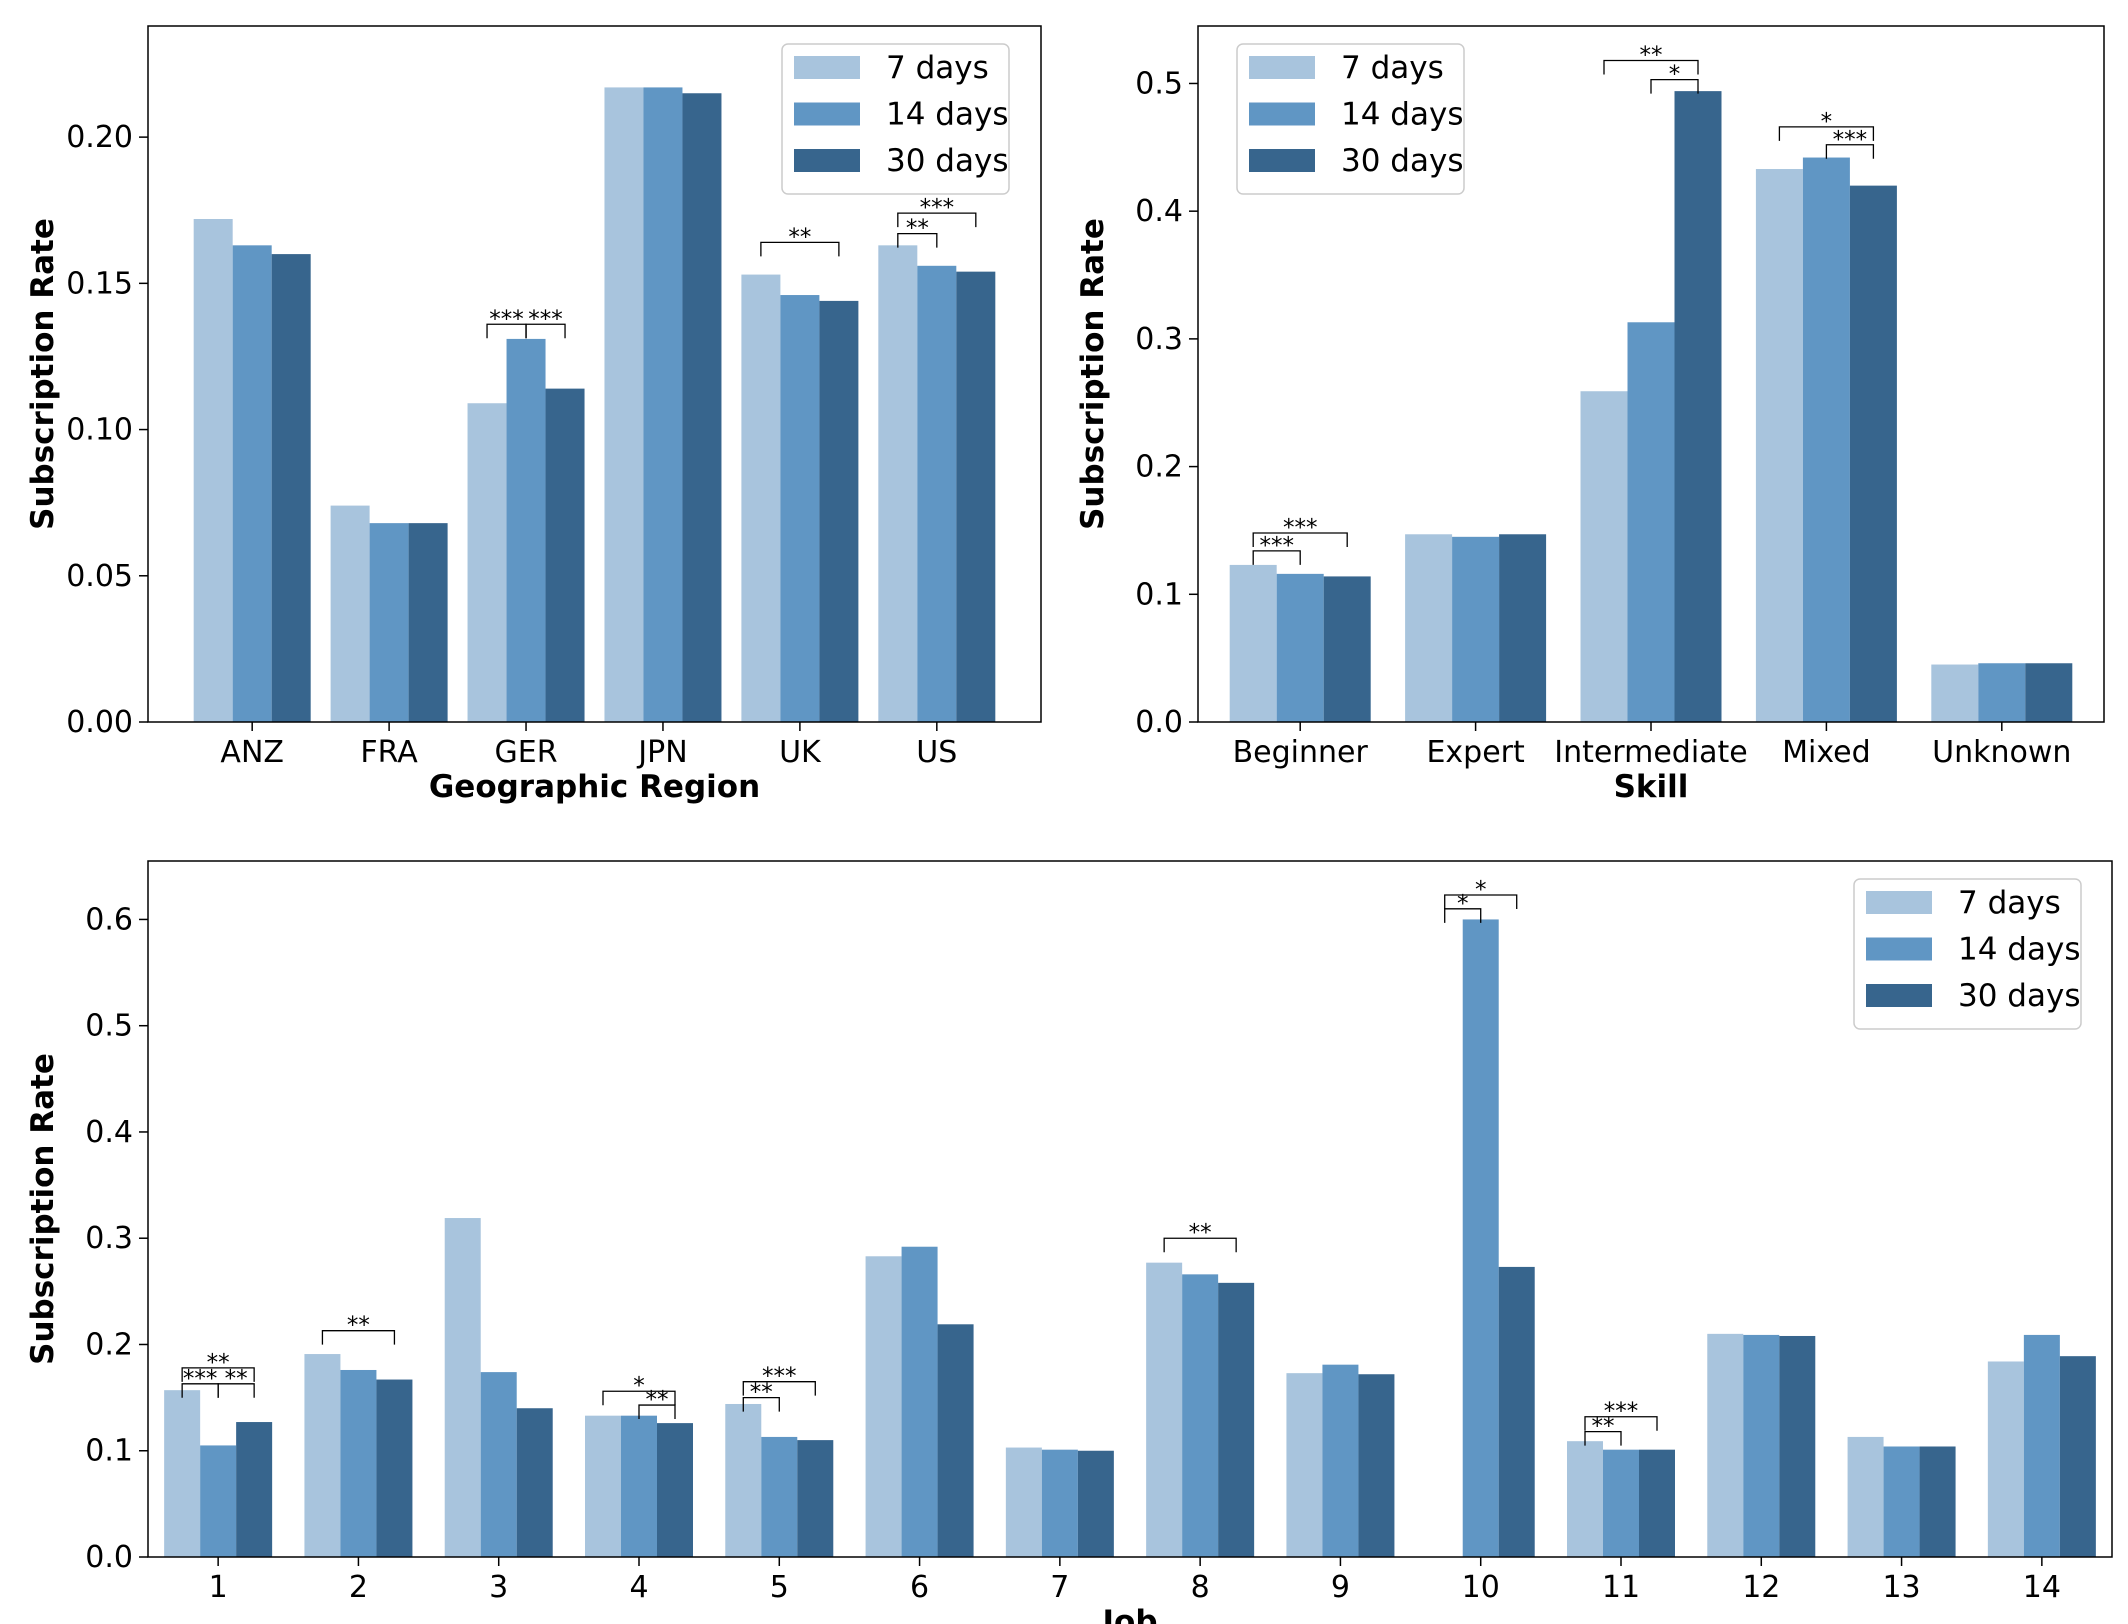  I want to click on legend-swatch-7-days, so click(1899, 902).